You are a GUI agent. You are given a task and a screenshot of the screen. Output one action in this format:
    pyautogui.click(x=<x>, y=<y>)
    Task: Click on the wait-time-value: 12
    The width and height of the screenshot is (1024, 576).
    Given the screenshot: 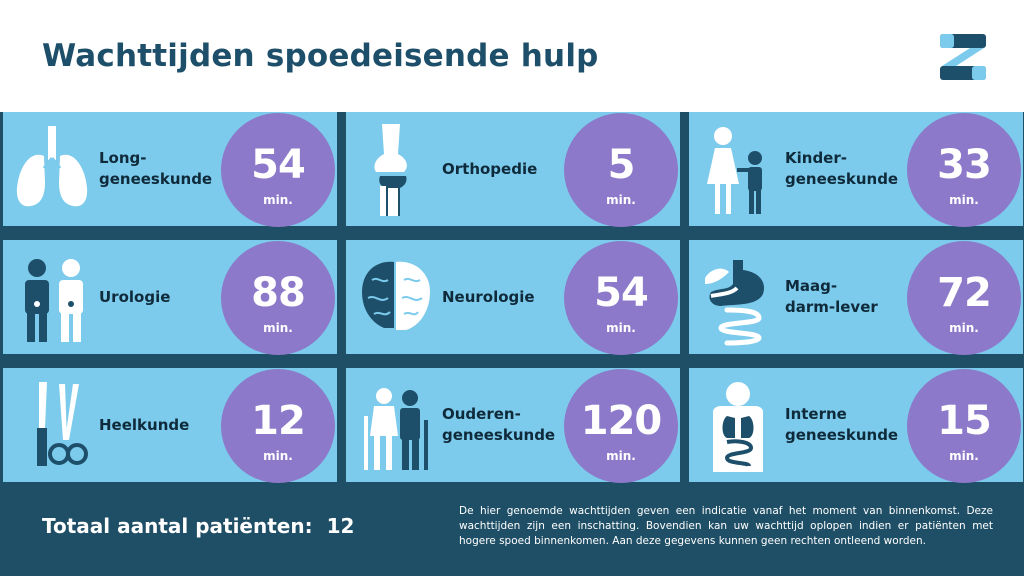 What is the action you would take?
    pyautogui.click(x=278, y=421)
    